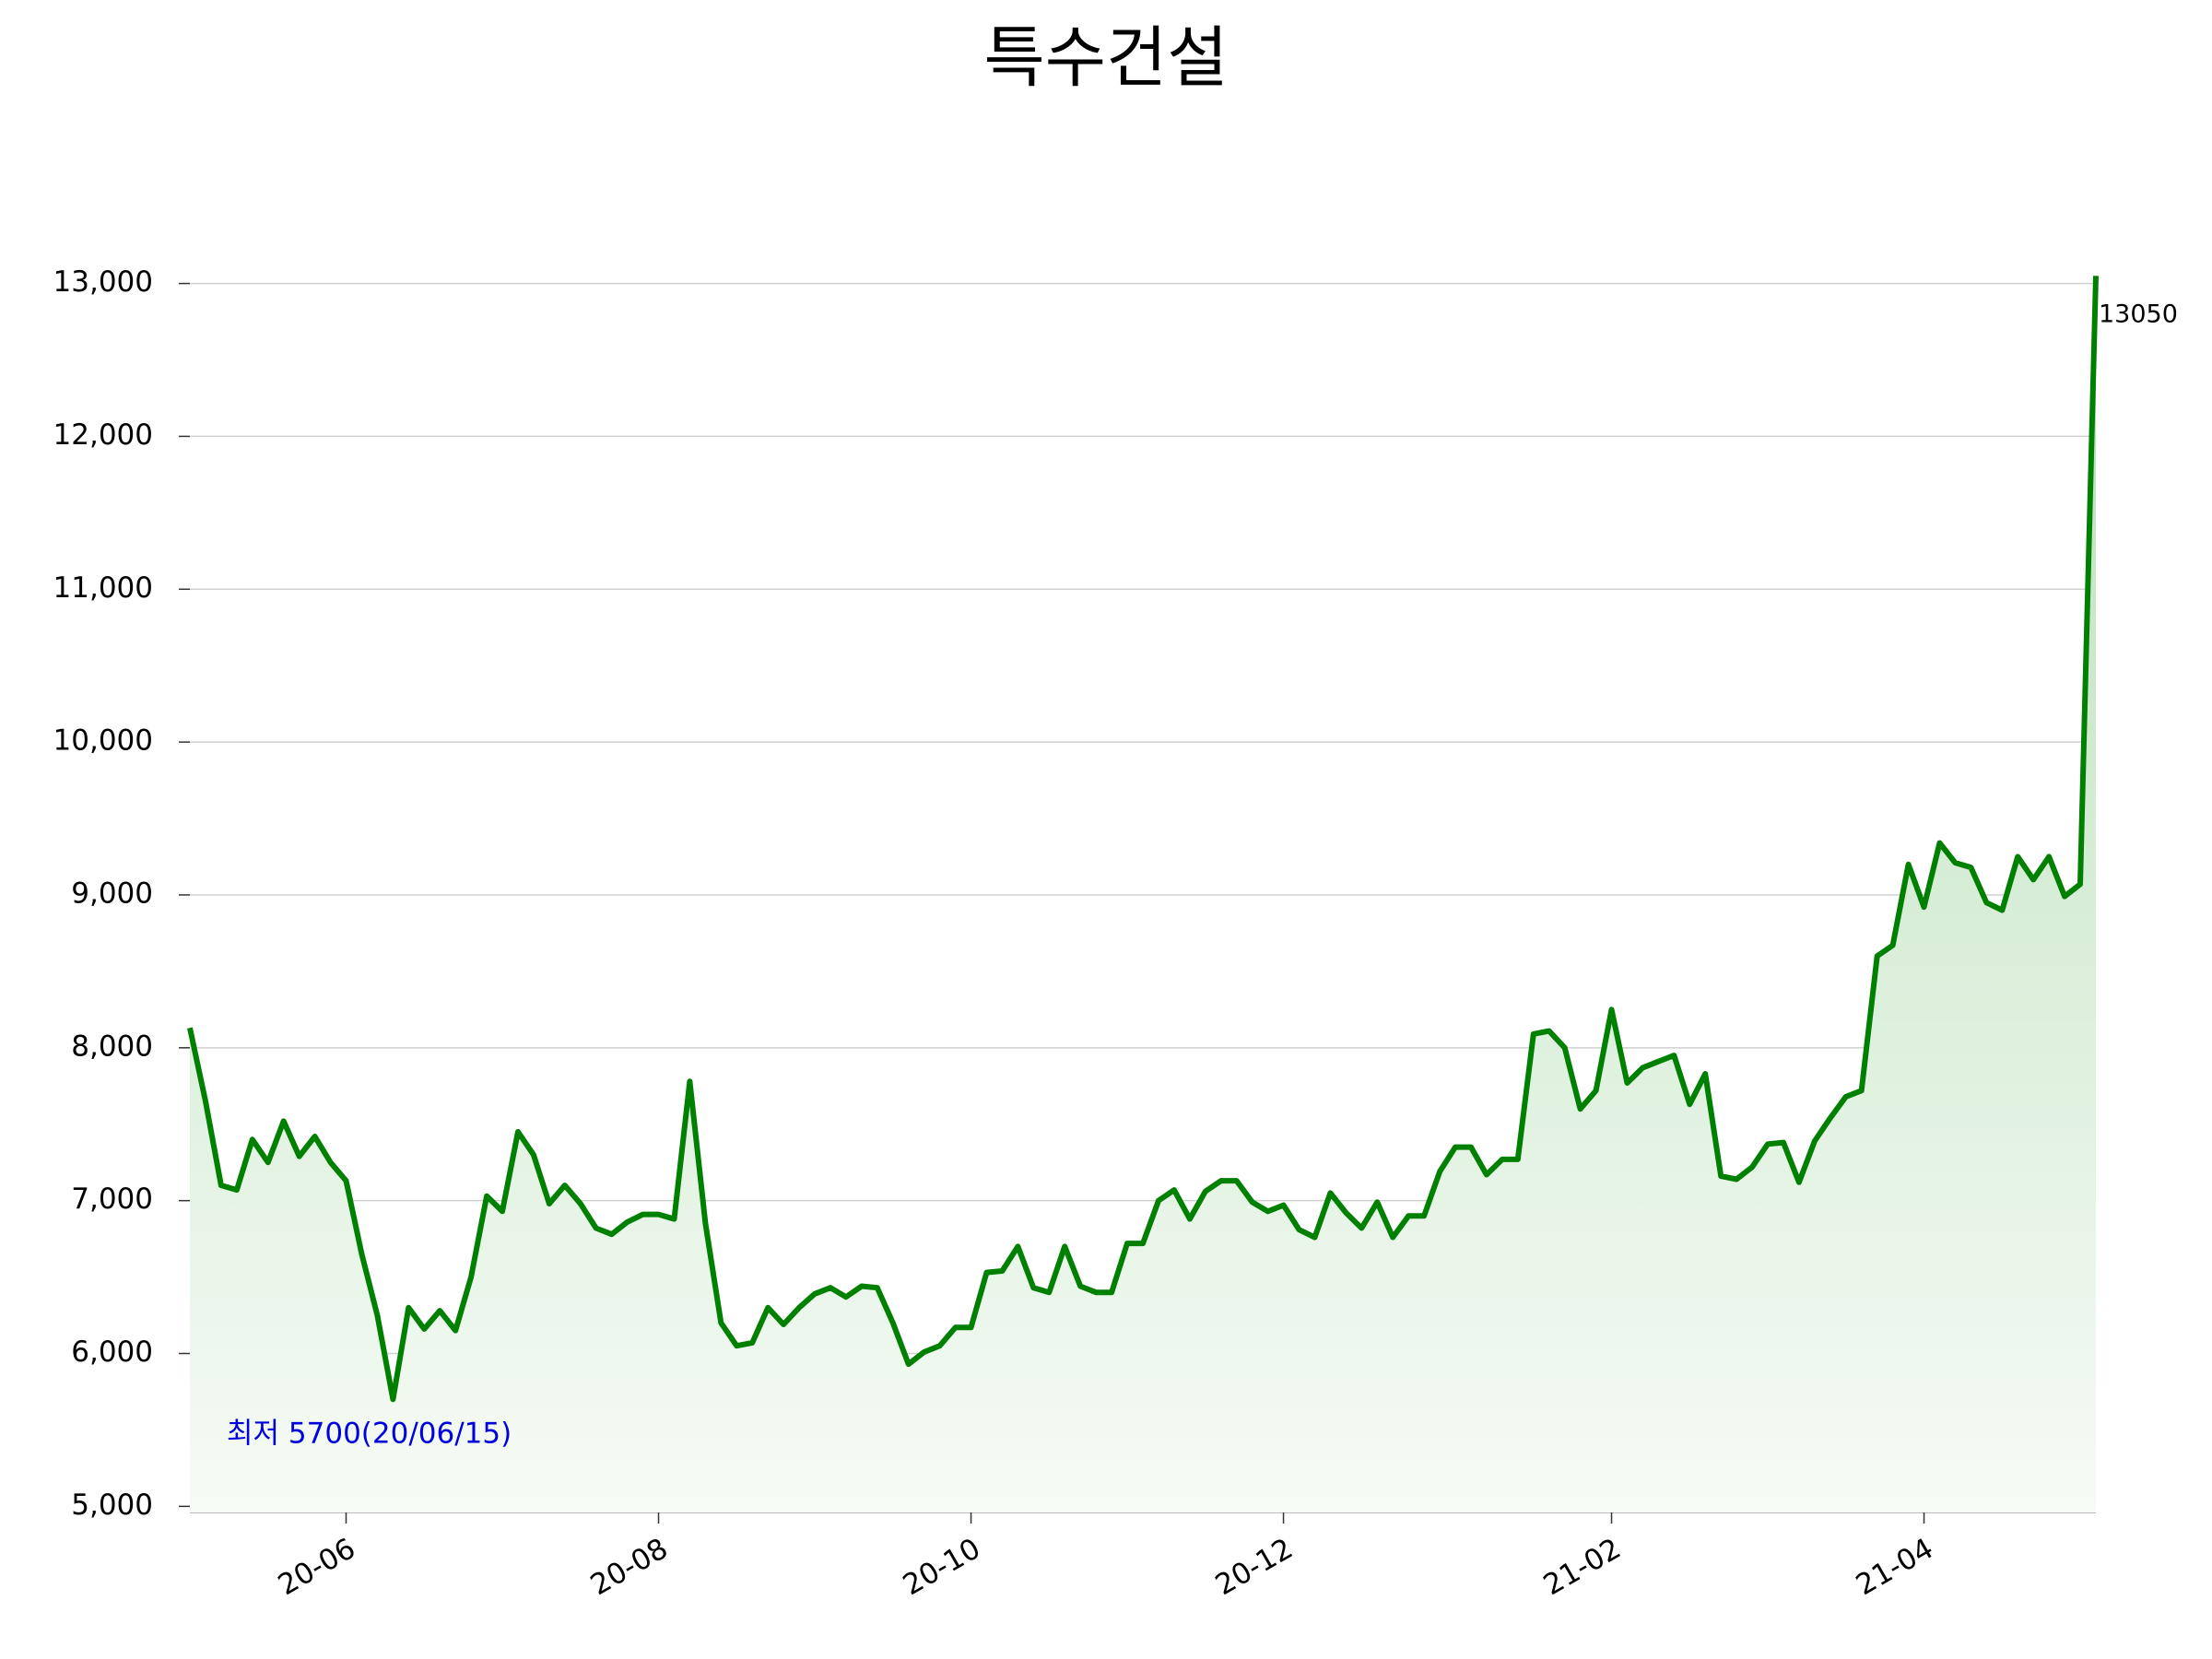 This screenshot has height=1659, width=2212. Describe the element at coordinates (103, 588) in the screenshot. I see `y-tick-label: 11,000` at that location.